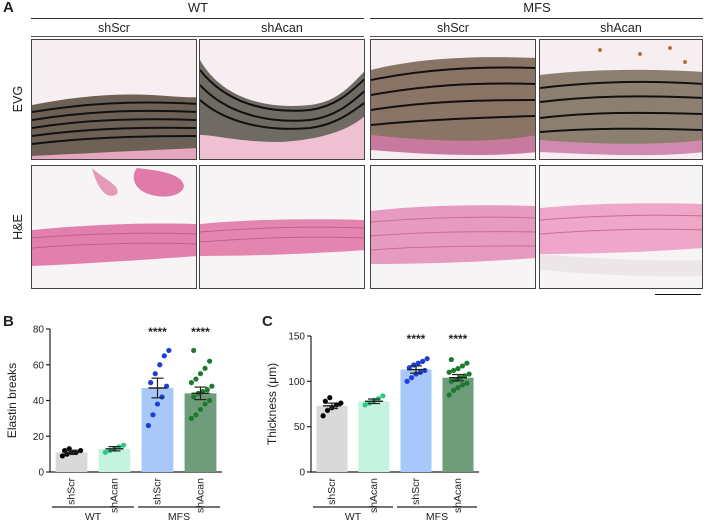 This screenshot has height=520, width=705. I want to click on panel-a-label: A, so click(8, 8).